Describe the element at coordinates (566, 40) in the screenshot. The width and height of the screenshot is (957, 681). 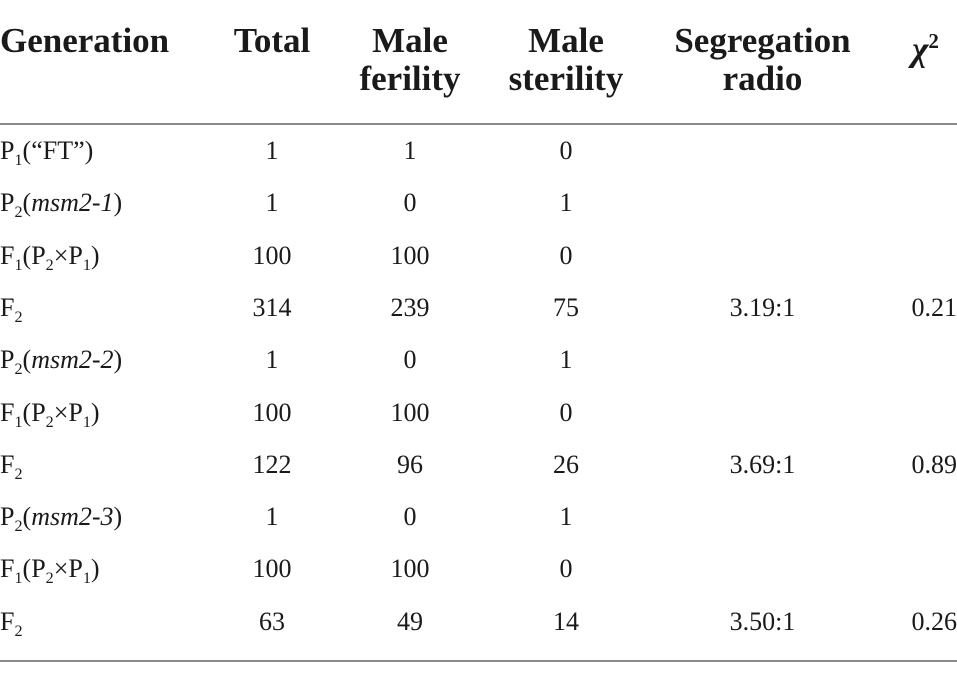
I see `header-male-sterility-line1: Male` at that location.